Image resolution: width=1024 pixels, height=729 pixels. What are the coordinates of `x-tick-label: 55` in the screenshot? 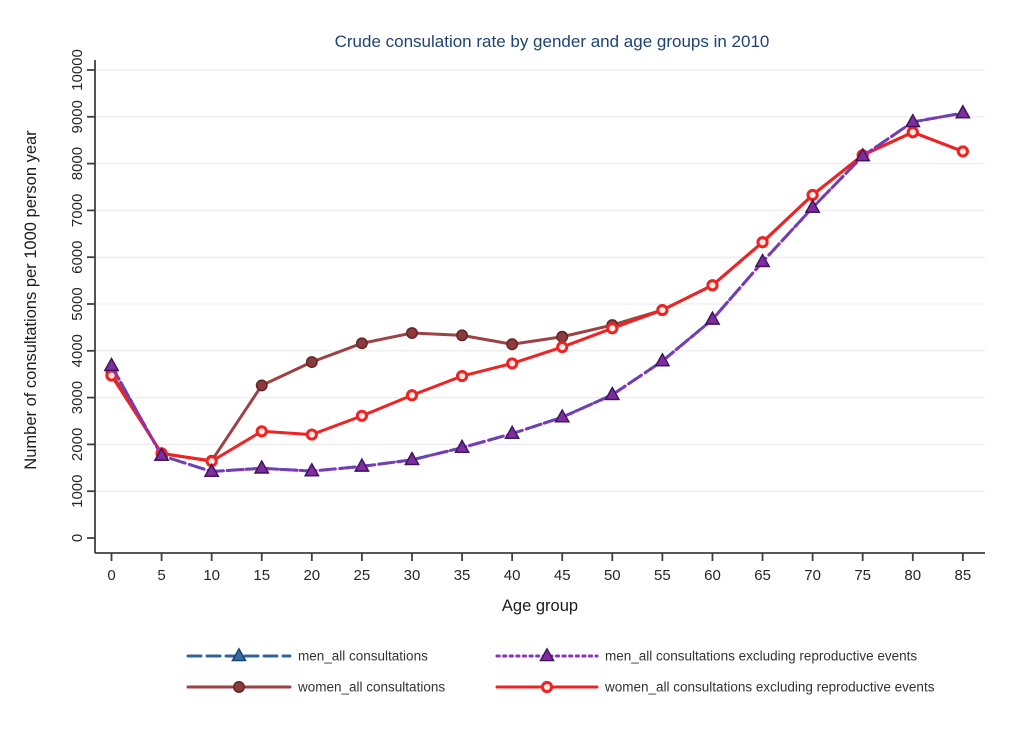 It's located at (662, 575).